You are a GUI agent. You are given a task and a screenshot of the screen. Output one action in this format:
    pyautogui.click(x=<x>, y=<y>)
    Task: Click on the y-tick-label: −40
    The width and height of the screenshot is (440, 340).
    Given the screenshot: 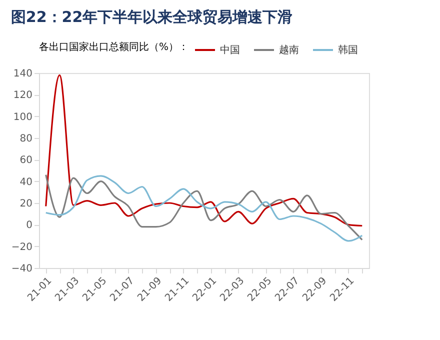 What is the action you would take?
    pyautogui.click(x=21, y=269)
    